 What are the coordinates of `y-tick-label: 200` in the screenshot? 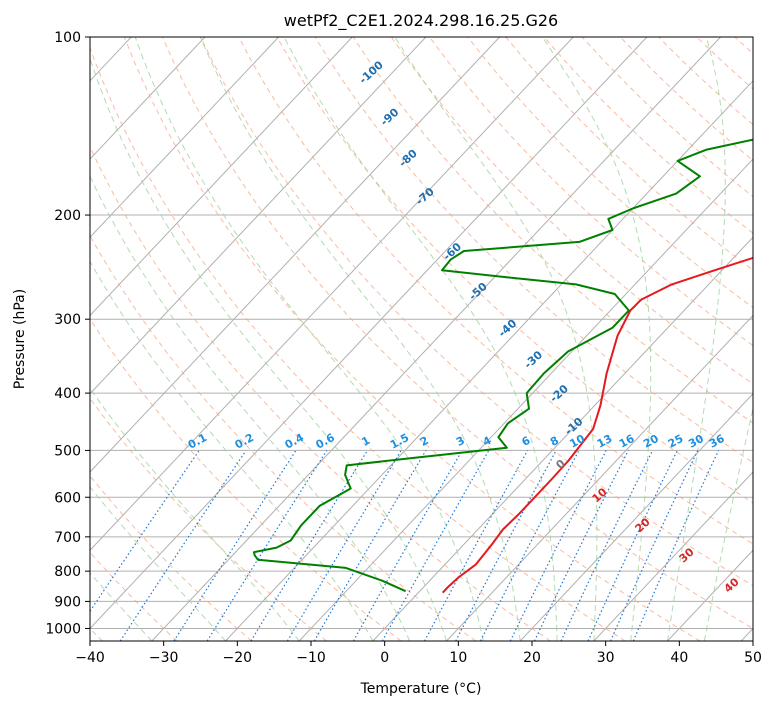 It's located at (67, 216).